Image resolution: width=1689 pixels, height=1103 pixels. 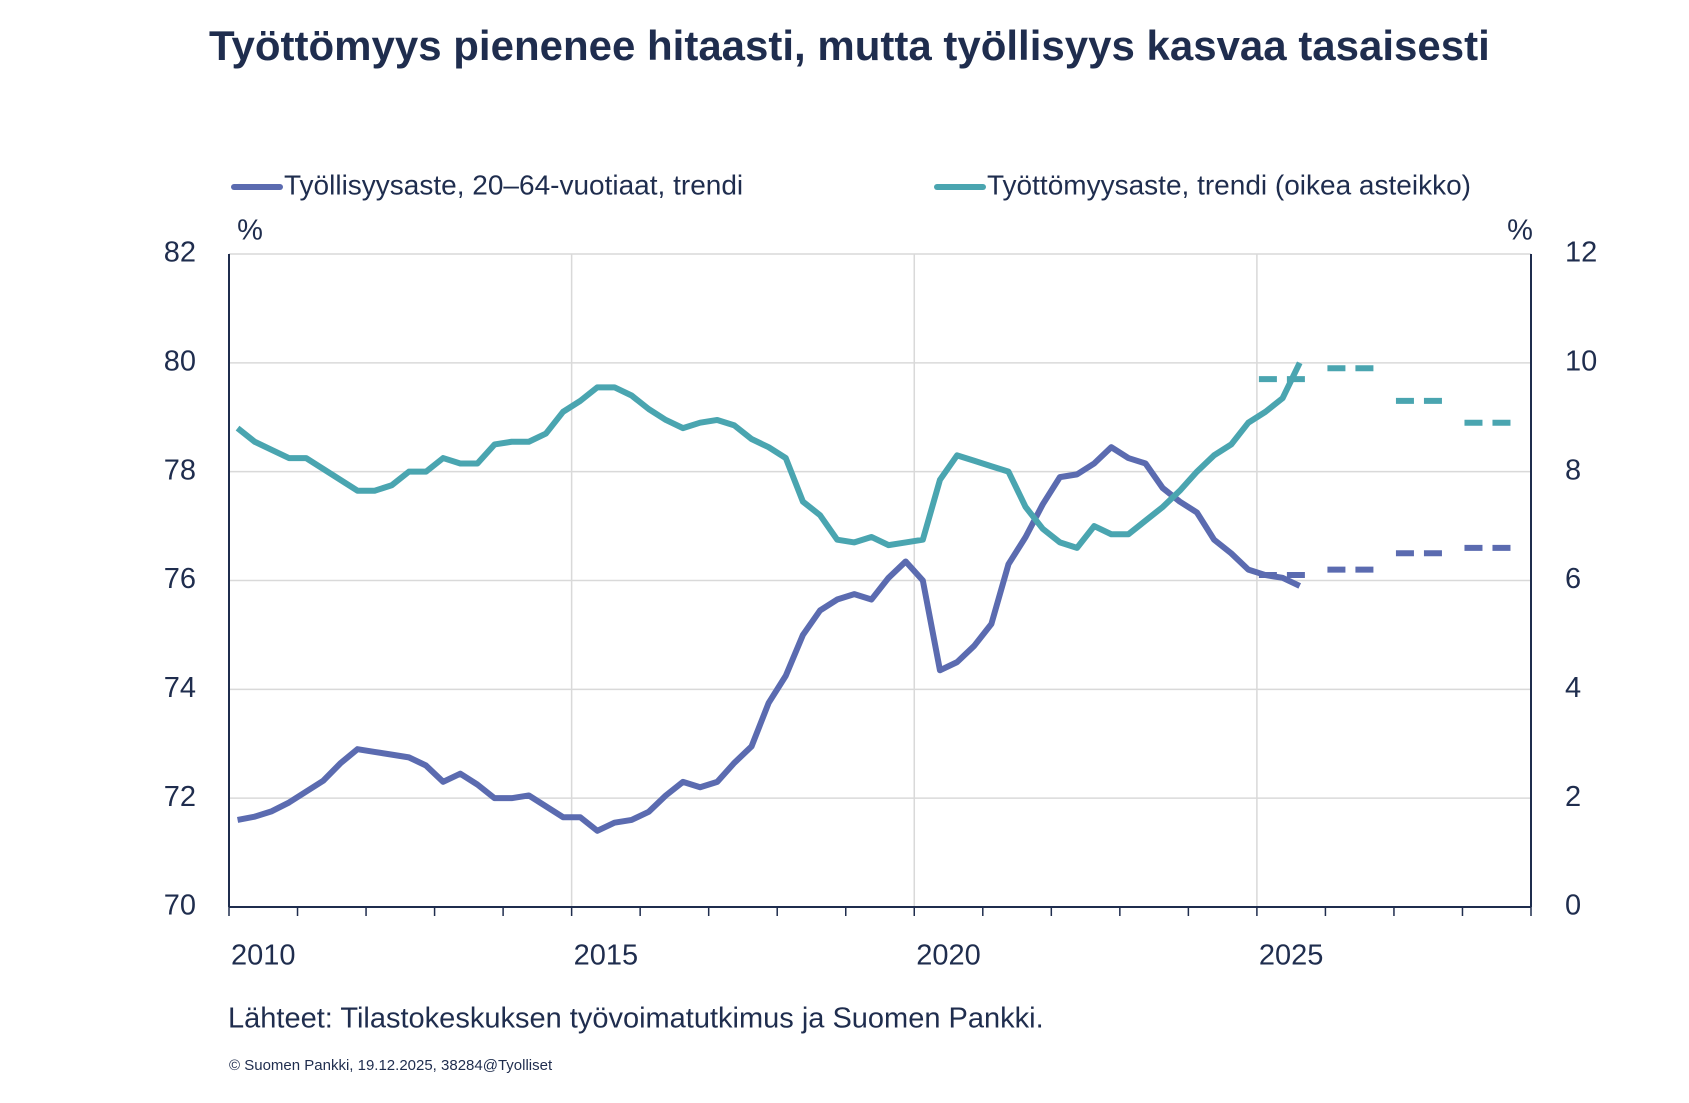 What do you see at coordinates (180, 470) in the screenshot?
I see `y-tick-label: 78` at bounding box center [180, 470].